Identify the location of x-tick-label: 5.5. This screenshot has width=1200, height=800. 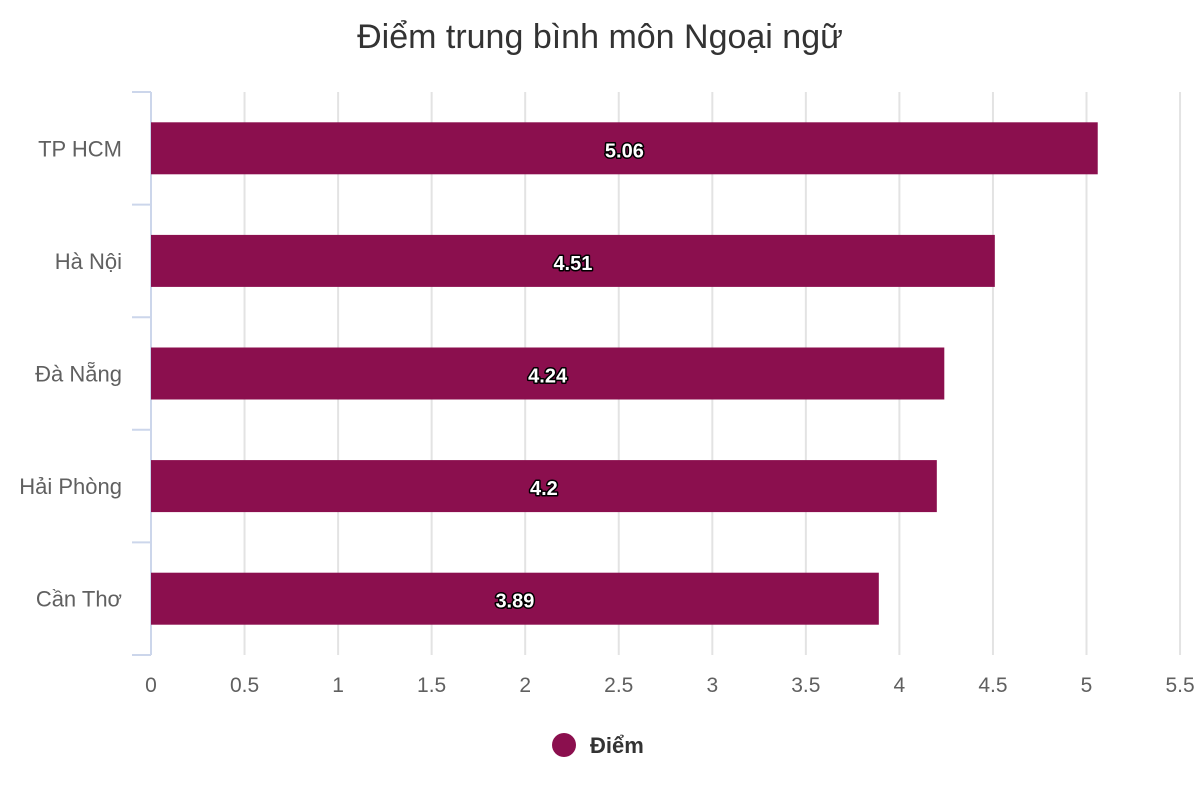
(1179, 685).